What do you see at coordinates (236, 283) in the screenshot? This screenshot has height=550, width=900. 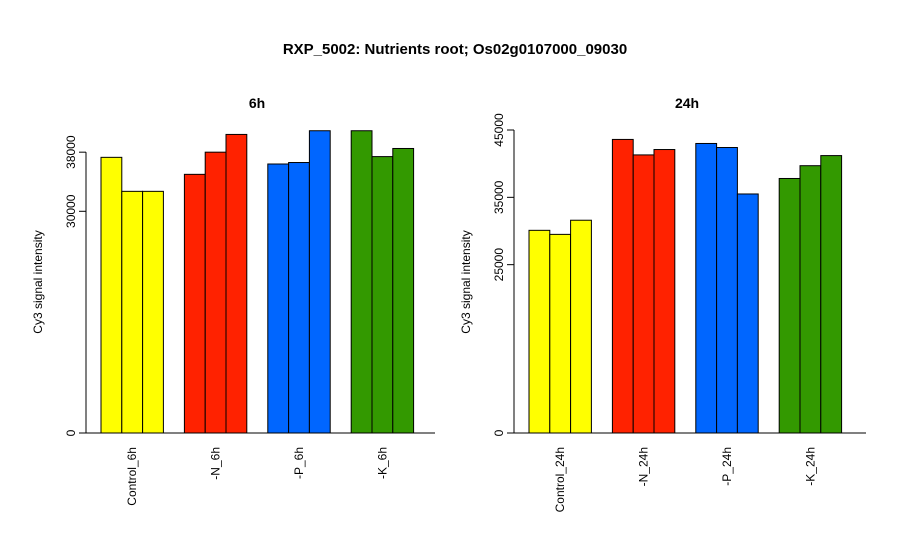 I see `bar--N_6h-3` at bounding box center [236, 283].